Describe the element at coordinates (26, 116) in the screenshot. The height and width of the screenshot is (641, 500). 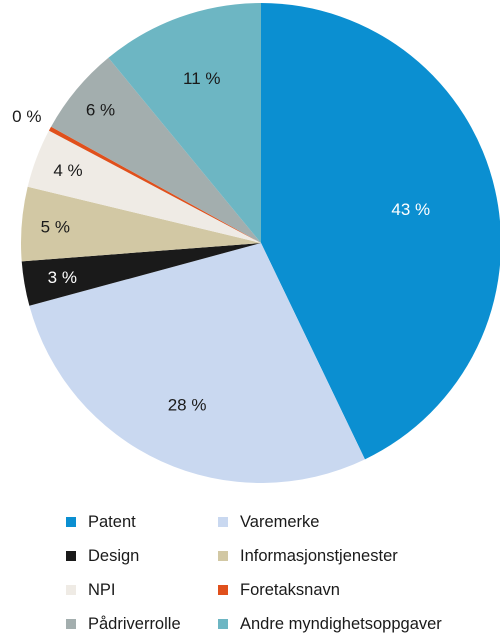
I see `slice-value-label: 0 %` at that location.